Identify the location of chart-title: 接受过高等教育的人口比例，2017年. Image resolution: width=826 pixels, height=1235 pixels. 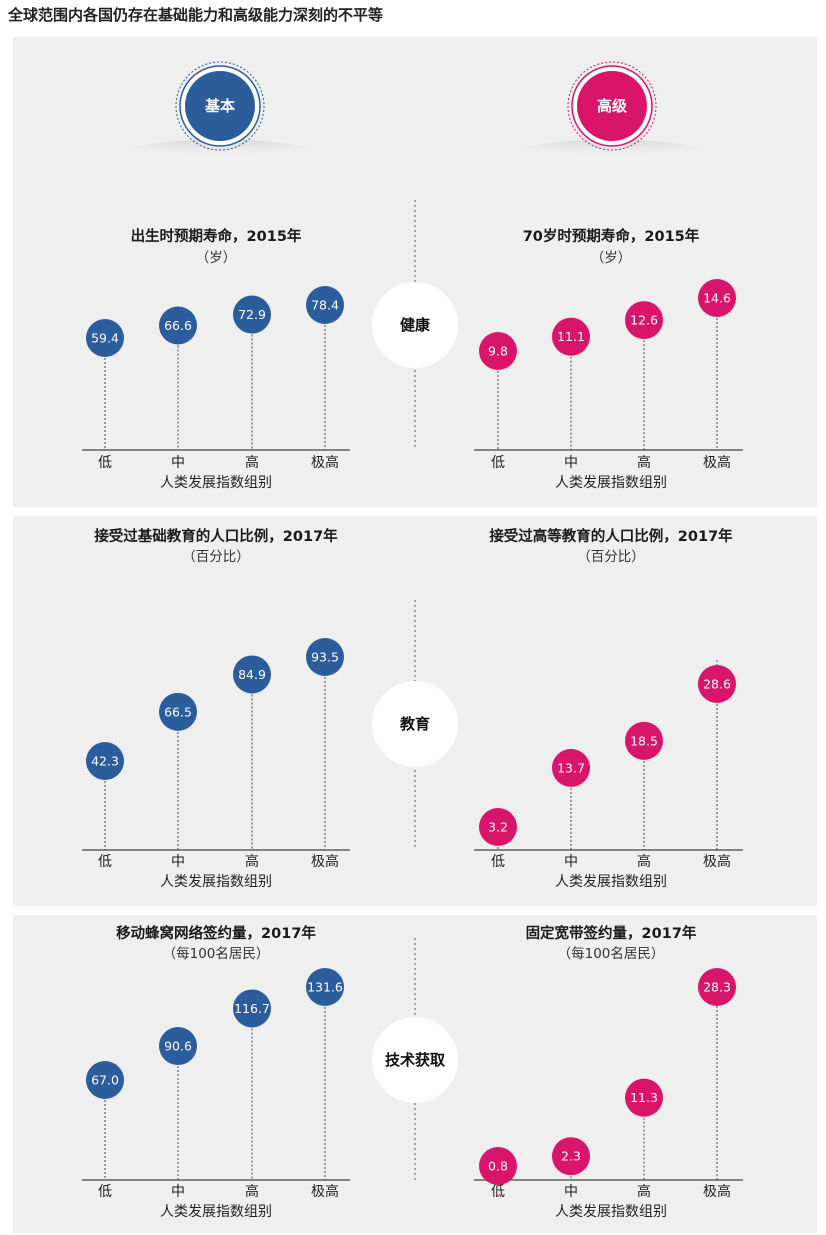
(611, 536).